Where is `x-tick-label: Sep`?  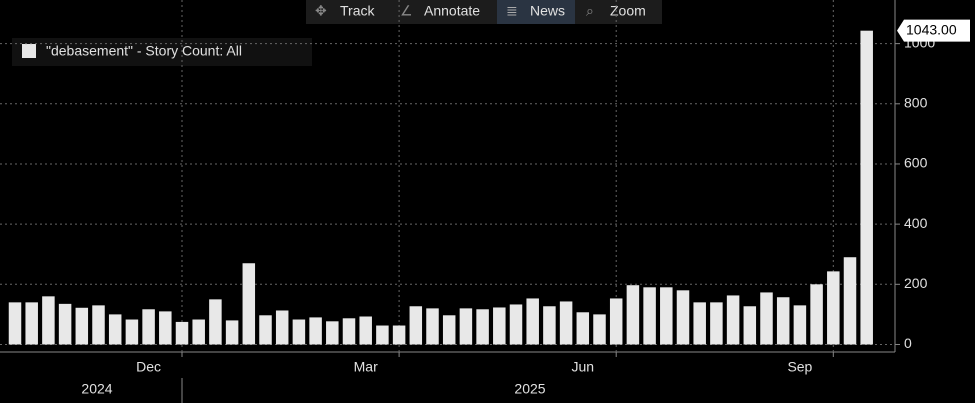
x-tick-label: Sep is located at coordinates (799, 367).